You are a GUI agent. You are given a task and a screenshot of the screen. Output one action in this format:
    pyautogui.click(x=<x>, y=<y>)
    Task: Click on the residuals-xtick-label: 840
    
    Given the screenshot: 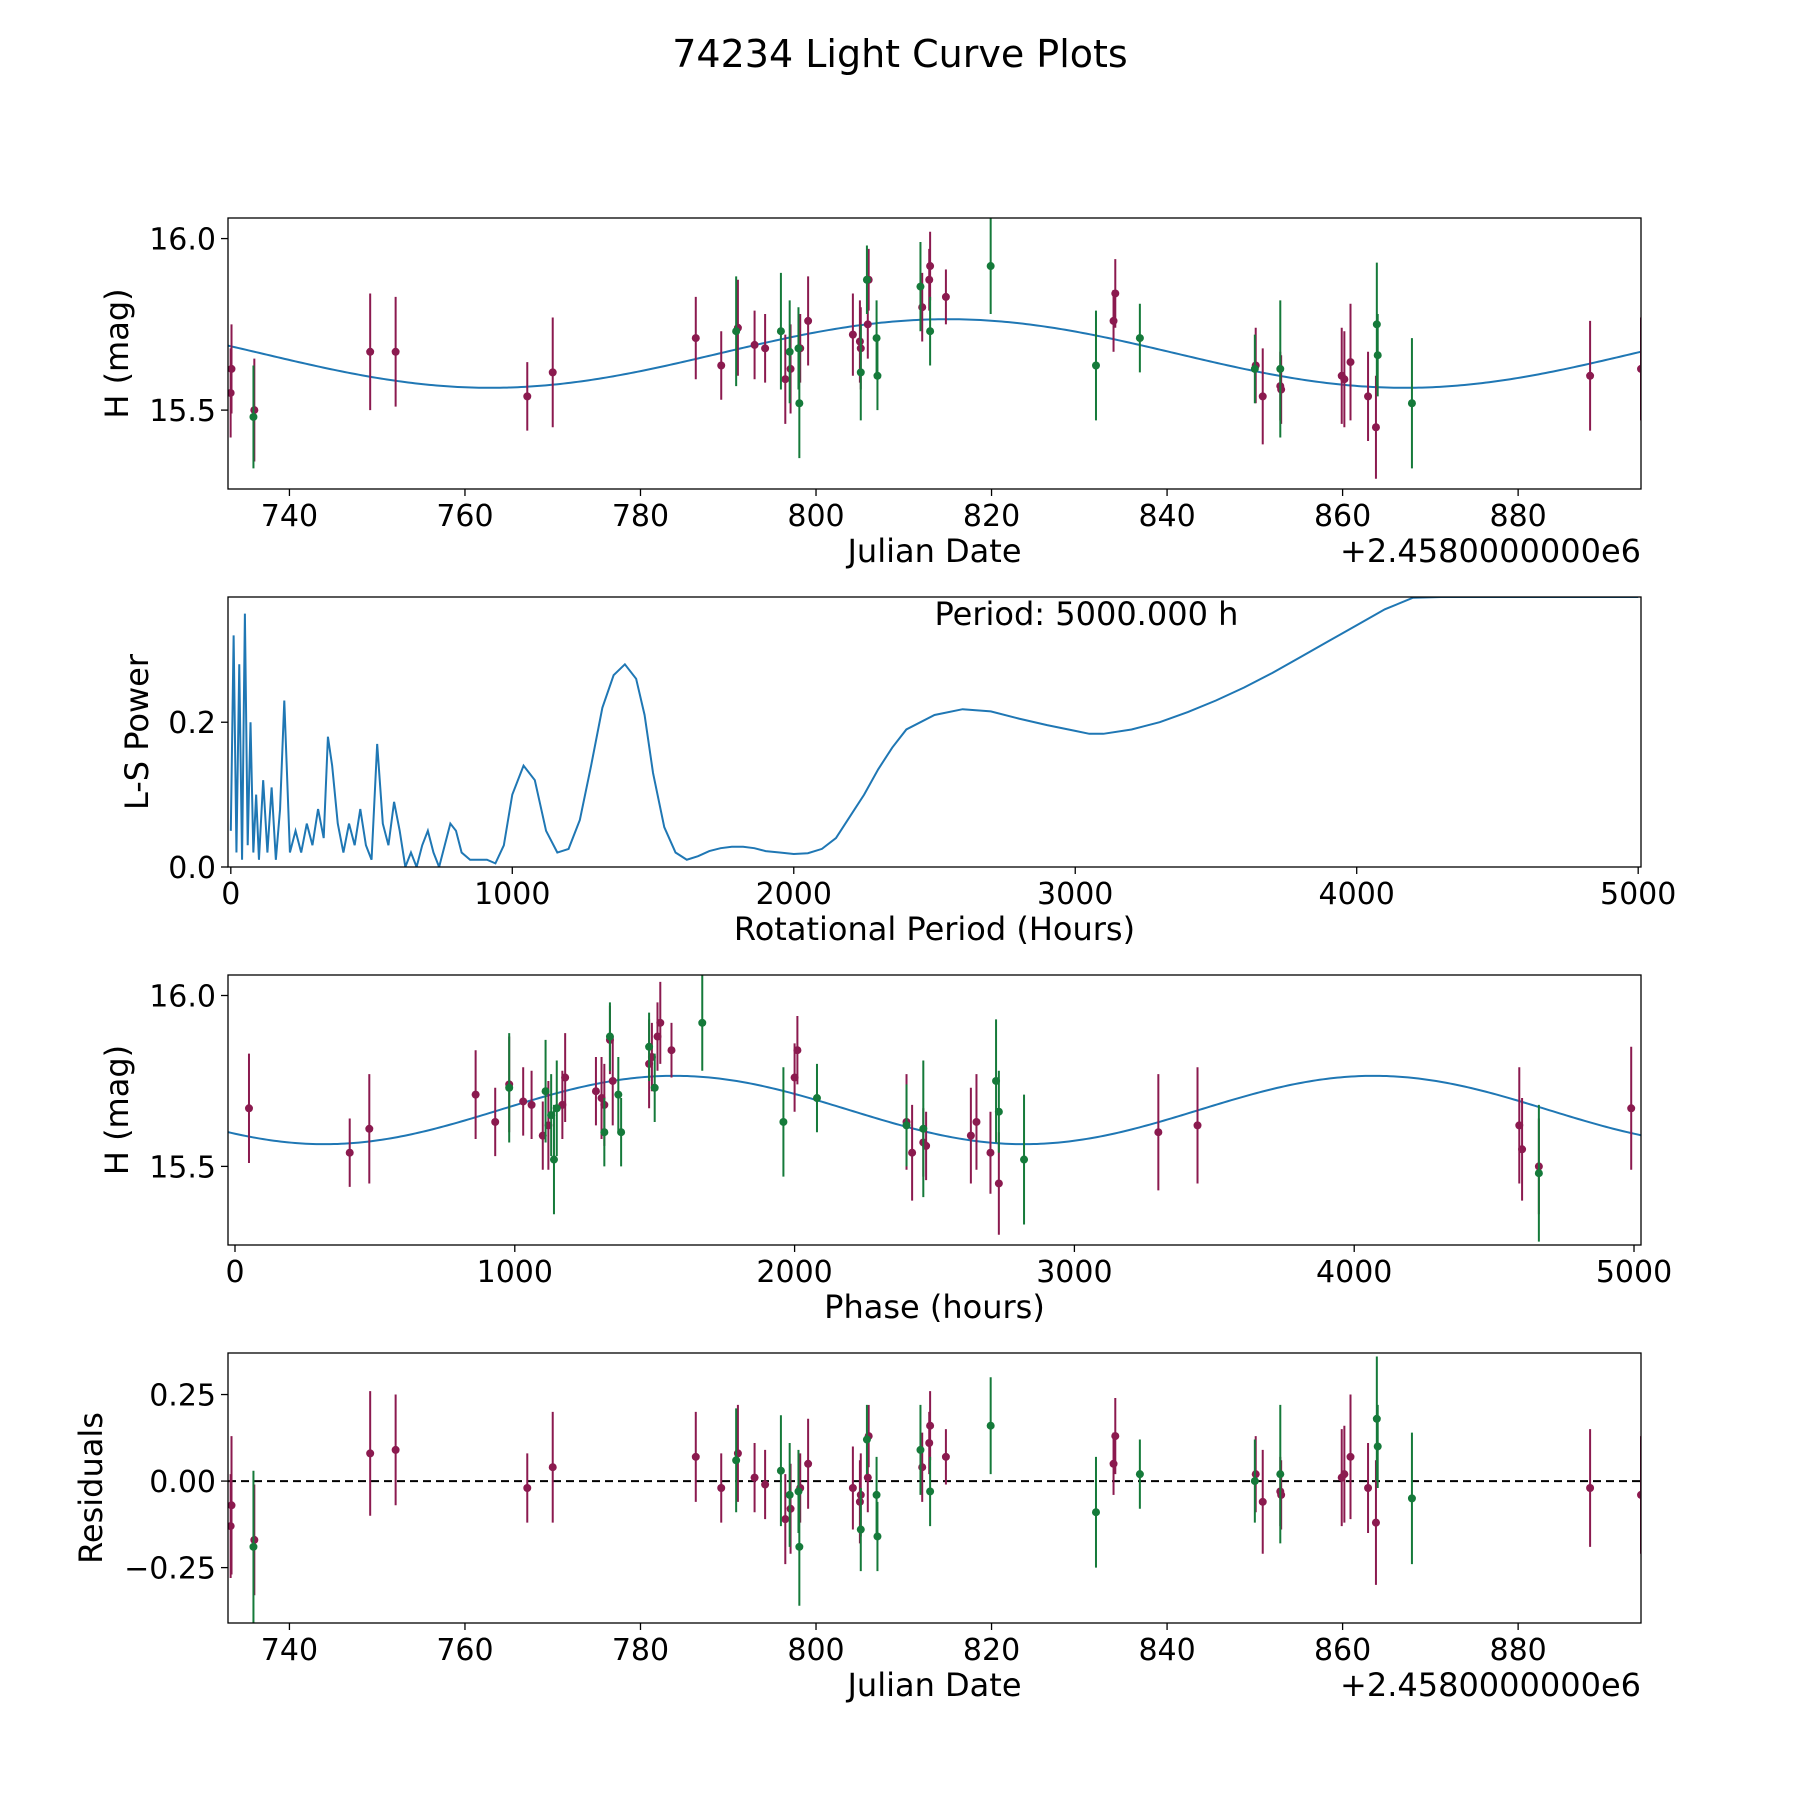 What is the action you would take?
    pyautogui.click(x=1166, y=1650)
    